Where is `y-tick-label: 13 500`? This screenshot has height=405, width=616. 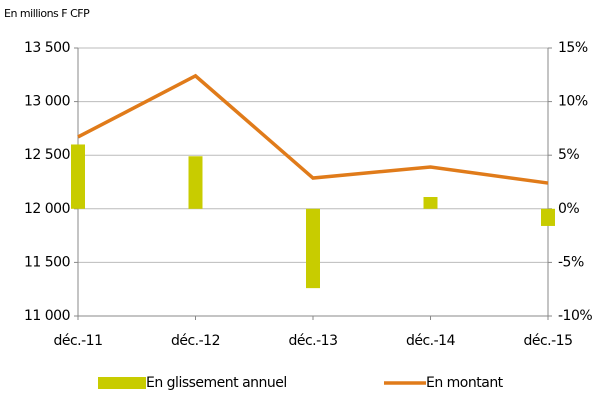 y-tick-label: 13 500 is located at coordinates (47, 48).